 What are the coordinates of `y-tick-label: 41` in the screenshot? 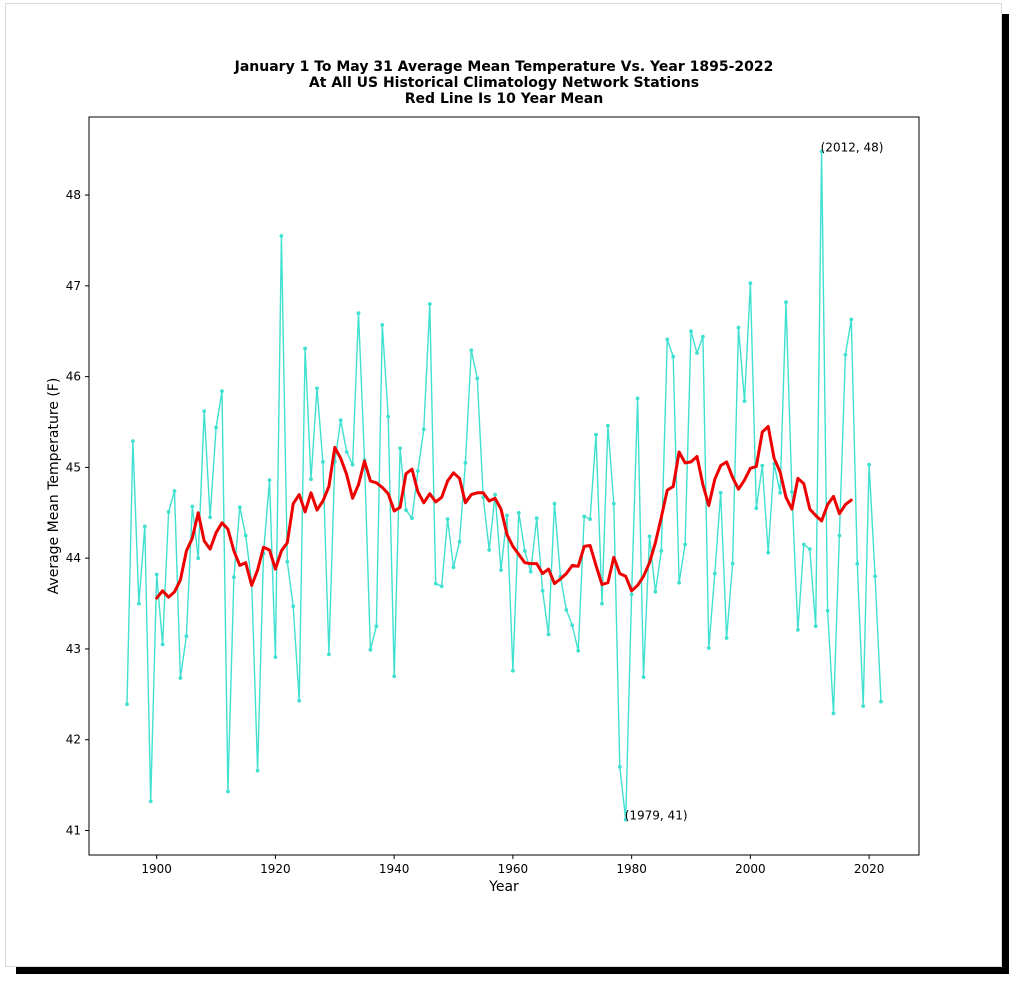 It's located at (73, 830).